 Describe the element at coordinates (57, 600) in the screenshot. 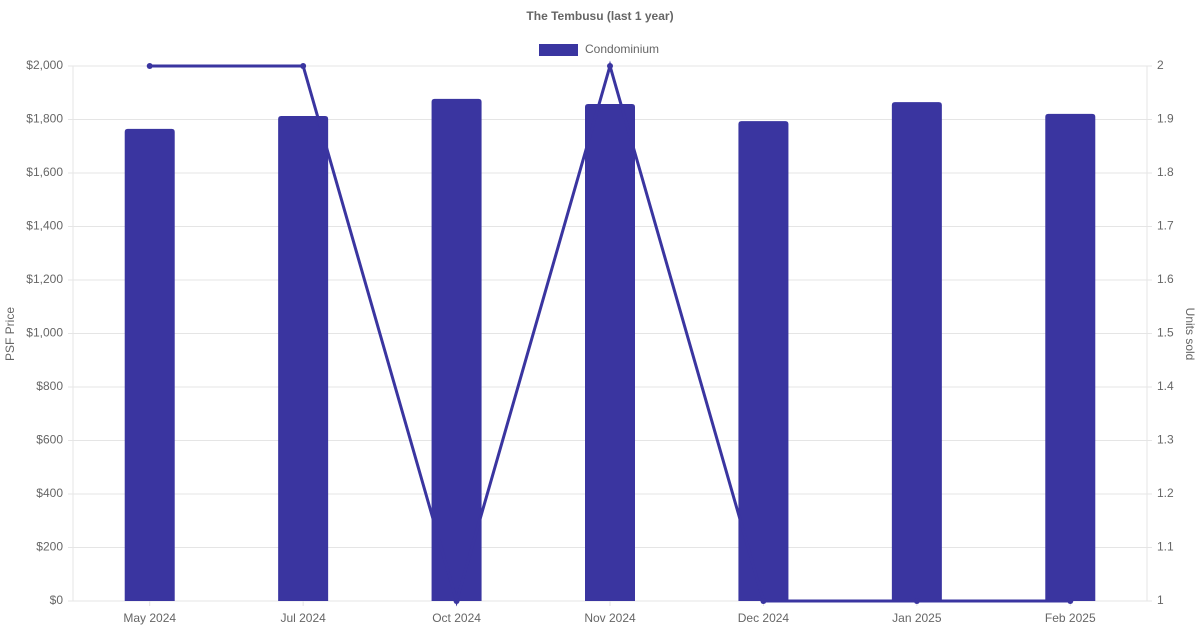

I see `y-tick-label: $0` at that location.